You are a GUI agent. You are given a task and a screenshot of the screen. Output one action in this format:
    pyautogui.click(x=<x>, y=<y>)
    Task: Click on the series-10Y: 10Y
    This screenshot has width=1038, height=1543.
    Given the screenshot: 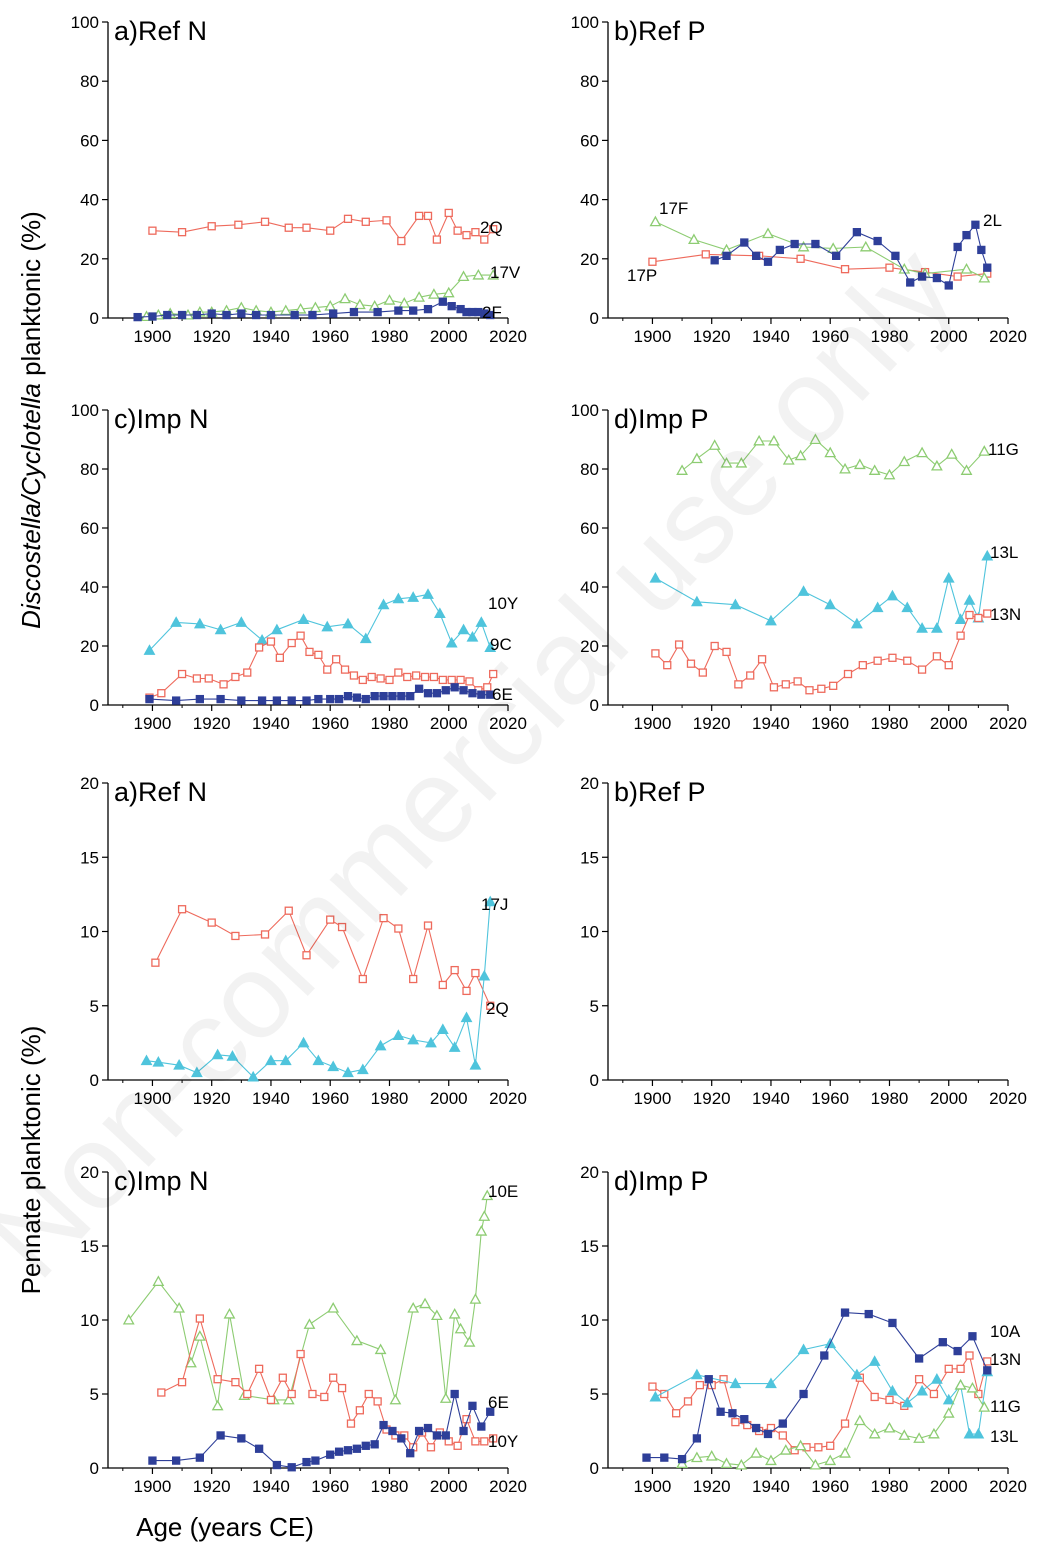 What is the action you would take?
    pyautogui.click(x=337, y=1383)
    